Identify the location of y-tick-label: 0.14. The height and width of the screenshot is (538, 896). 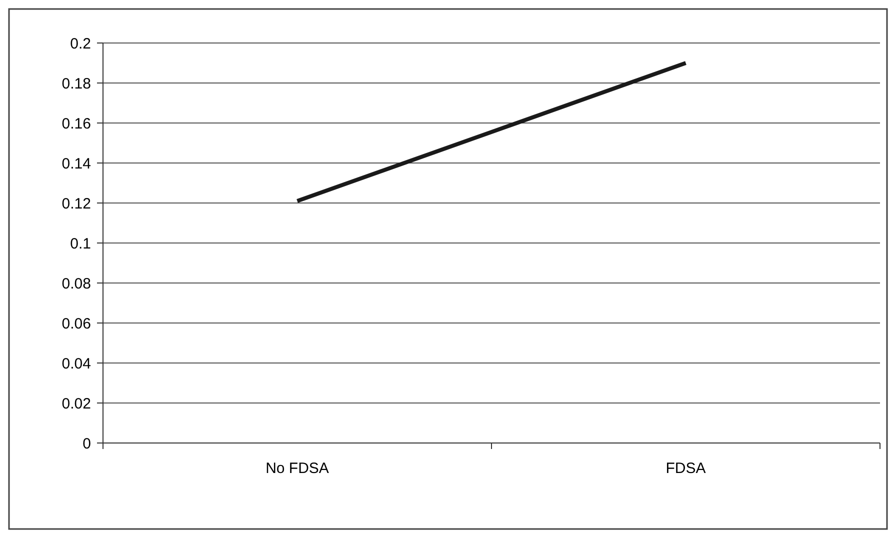
(76, 163).